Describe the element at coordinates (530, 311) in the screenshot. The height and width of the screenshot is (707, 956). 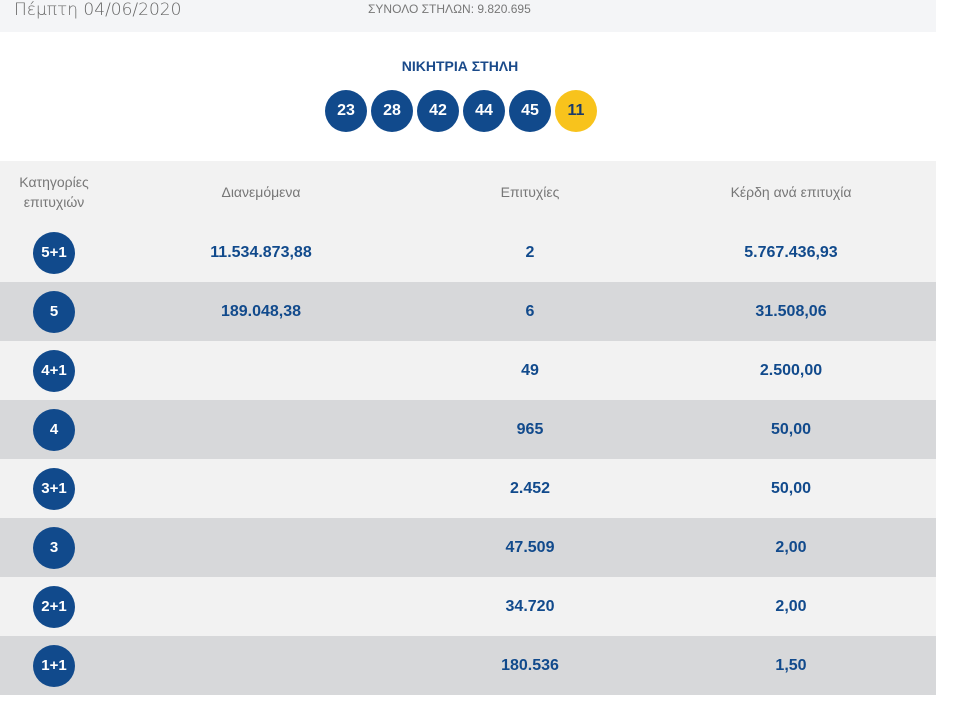
I see `winners-cell: 6` at that location.